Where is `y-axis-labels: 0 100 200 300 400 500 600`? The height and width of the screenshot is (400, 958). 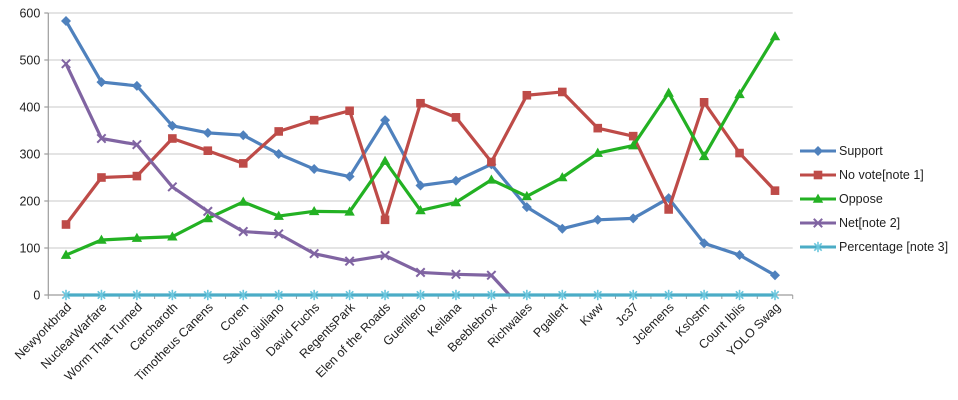
y-axis-labels: 0 100 200 300 400 500 600 is located at coordinates (29, 154).